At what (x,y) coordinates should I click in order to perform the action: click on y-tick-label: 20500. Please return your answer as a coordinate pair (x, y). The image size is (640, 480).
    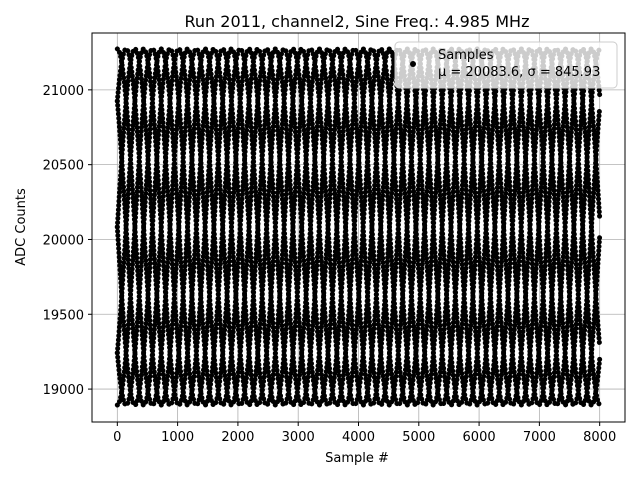
    Looking at the image, I should click on (63, 166).